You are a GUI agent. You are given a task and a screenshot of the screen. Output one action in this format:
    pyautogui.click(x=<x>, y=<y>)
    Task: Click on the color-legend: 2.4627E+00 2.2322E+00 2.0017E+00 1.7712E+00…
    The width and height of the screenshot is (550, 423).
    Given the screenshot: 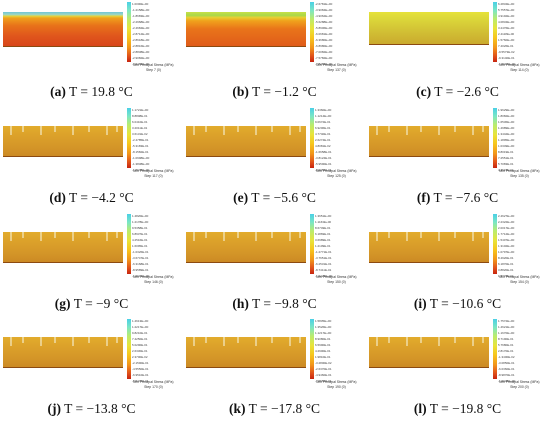 What is the action you would take?
    pyautogui.click(x=519, y=249)
    